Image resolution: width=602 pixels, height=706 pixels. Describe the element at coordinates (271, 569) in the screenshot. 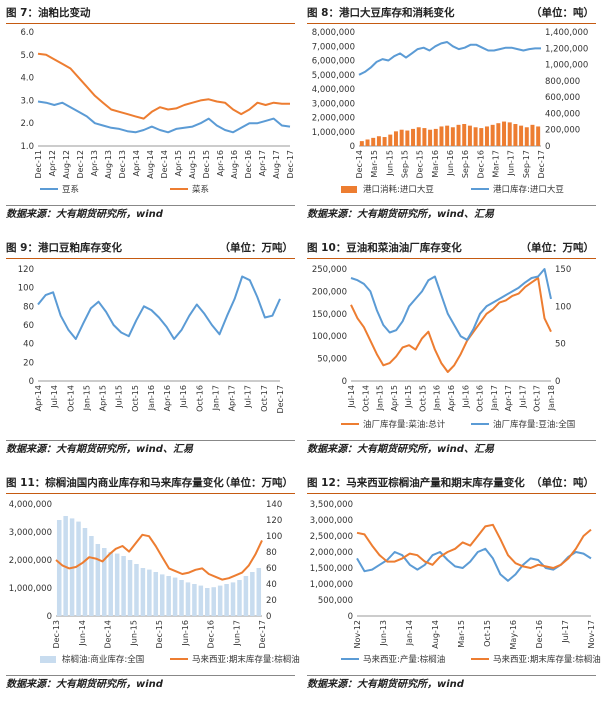

I see `y2-tick-label: 60` at that location.